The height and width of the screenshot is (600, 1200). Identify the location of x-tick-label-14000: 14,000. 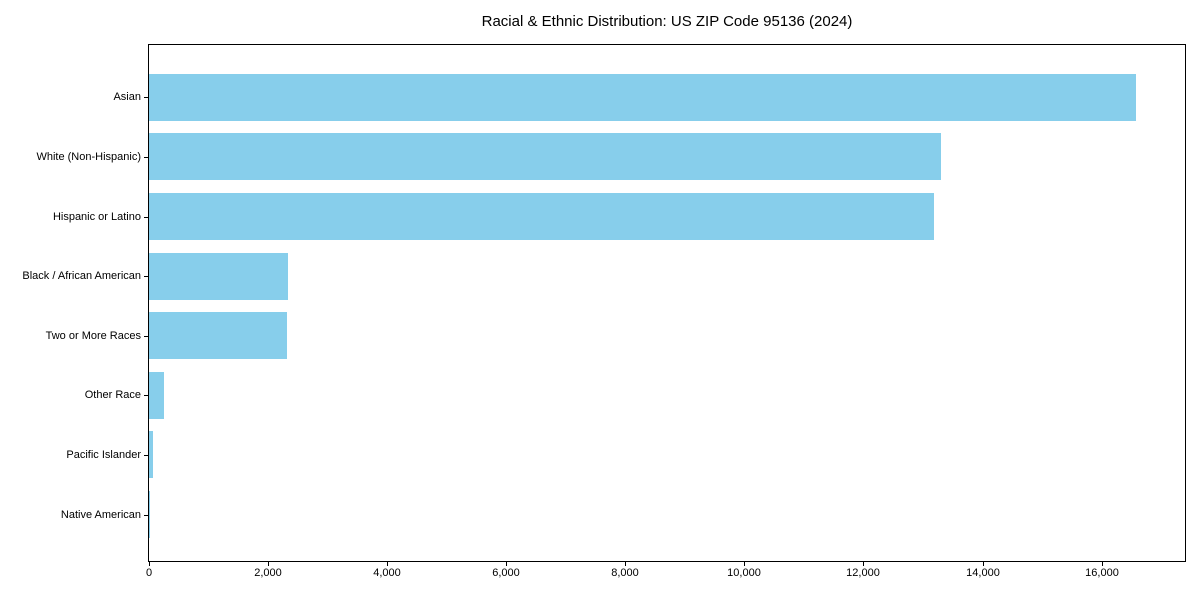
(983, 573).